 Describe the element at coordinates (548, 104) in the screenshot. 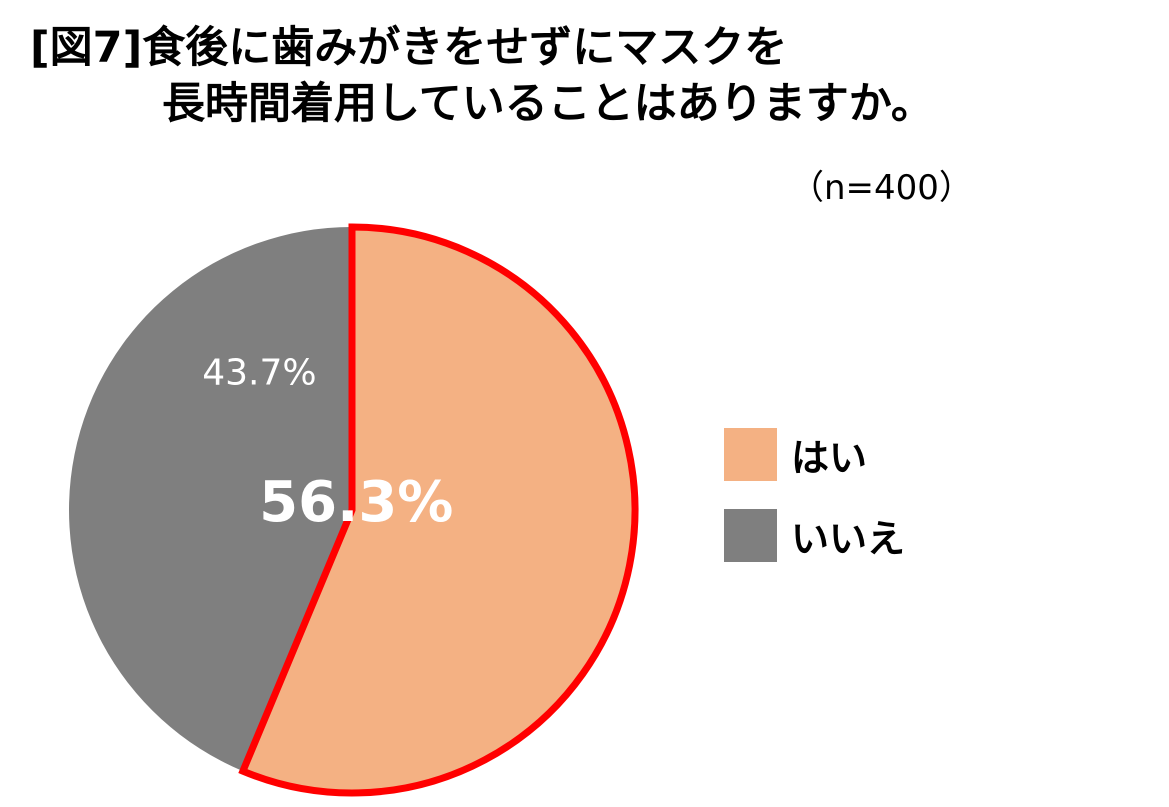

I see `title-line-2: 長時間着用していることはありますか。` at that location.